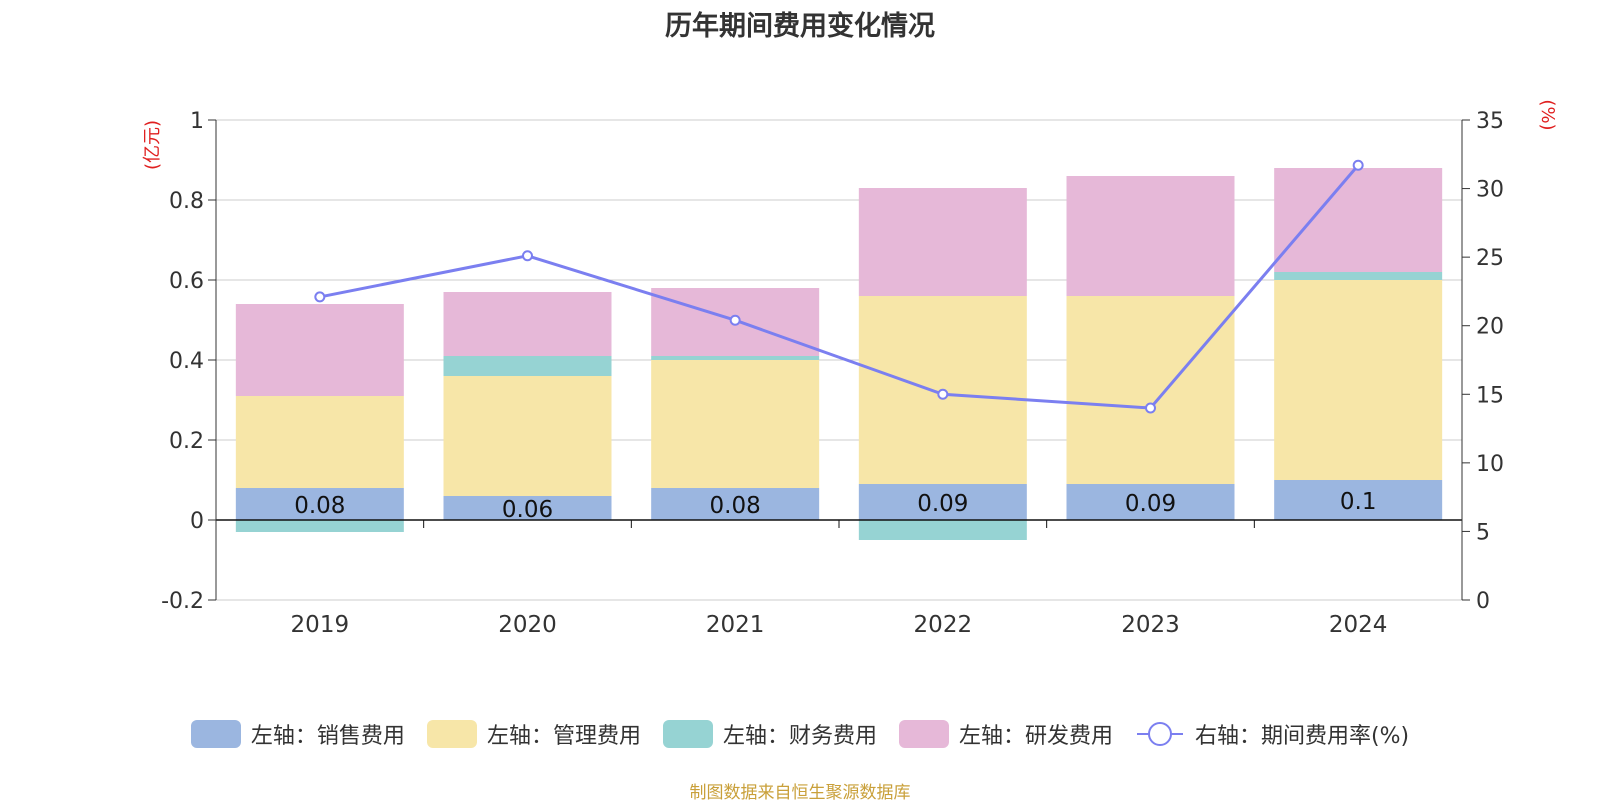  Describe the element at coordinates (1490, 258) in the screenshot. I see `right-tick-label: 25` at that location.